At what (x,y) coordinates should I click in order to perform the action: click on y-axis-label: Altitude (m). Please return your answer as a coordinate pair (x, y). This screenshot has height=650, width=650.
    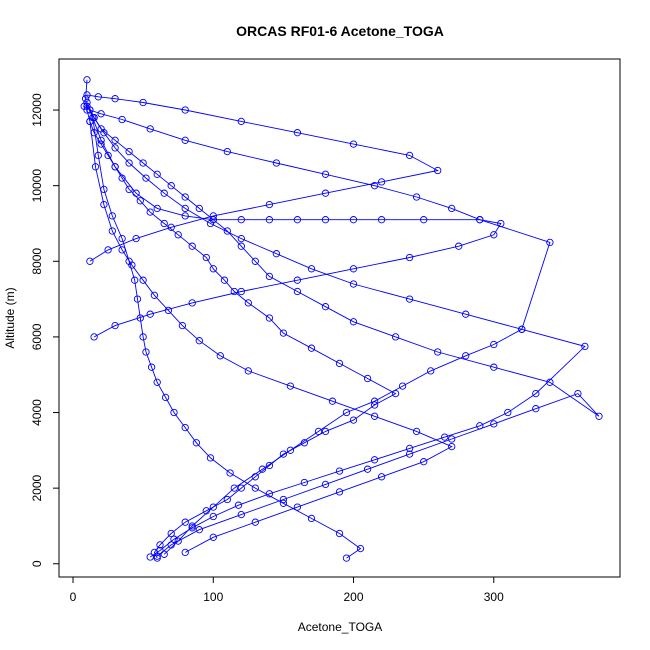
    Looking at the image, I should click on (10, 317).